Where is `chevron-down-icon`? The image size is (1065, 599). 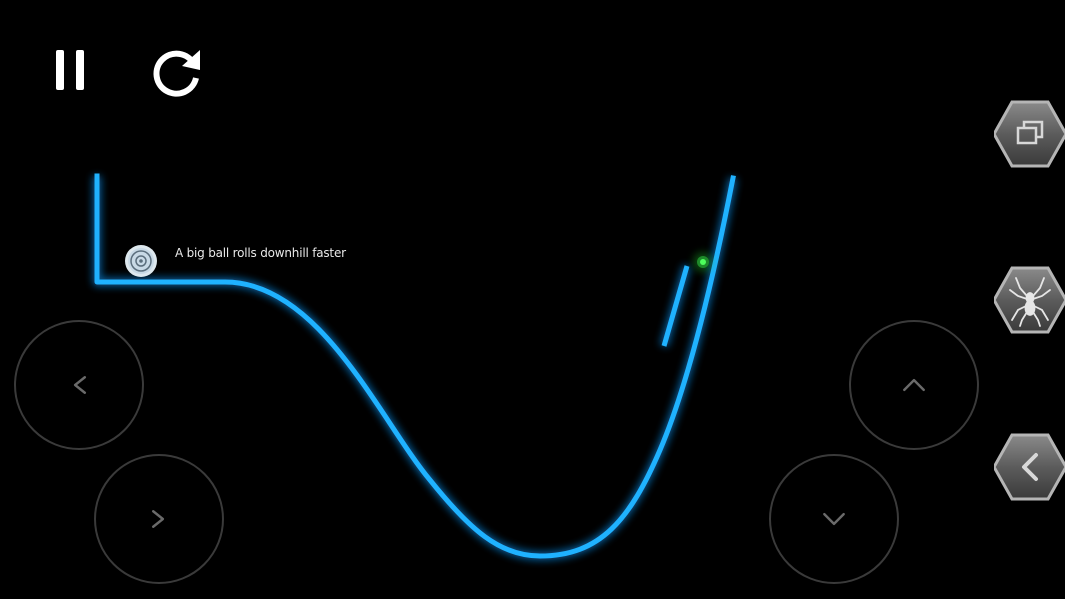 chevron-down-icon is located at coordinates (834, 519).